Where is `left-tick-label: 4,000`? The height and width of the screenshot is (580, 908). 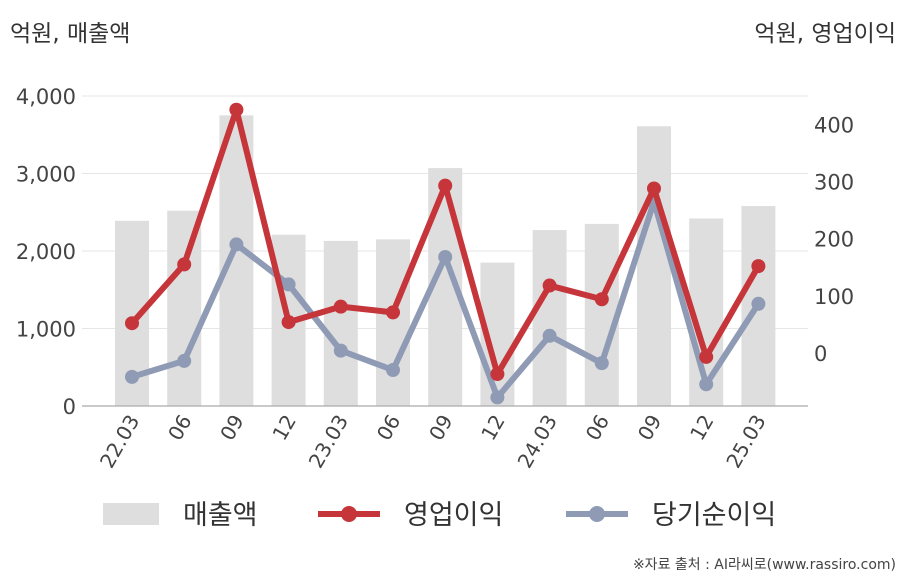
left-tick-label: 4,000 is located at coordinates (46, 97).